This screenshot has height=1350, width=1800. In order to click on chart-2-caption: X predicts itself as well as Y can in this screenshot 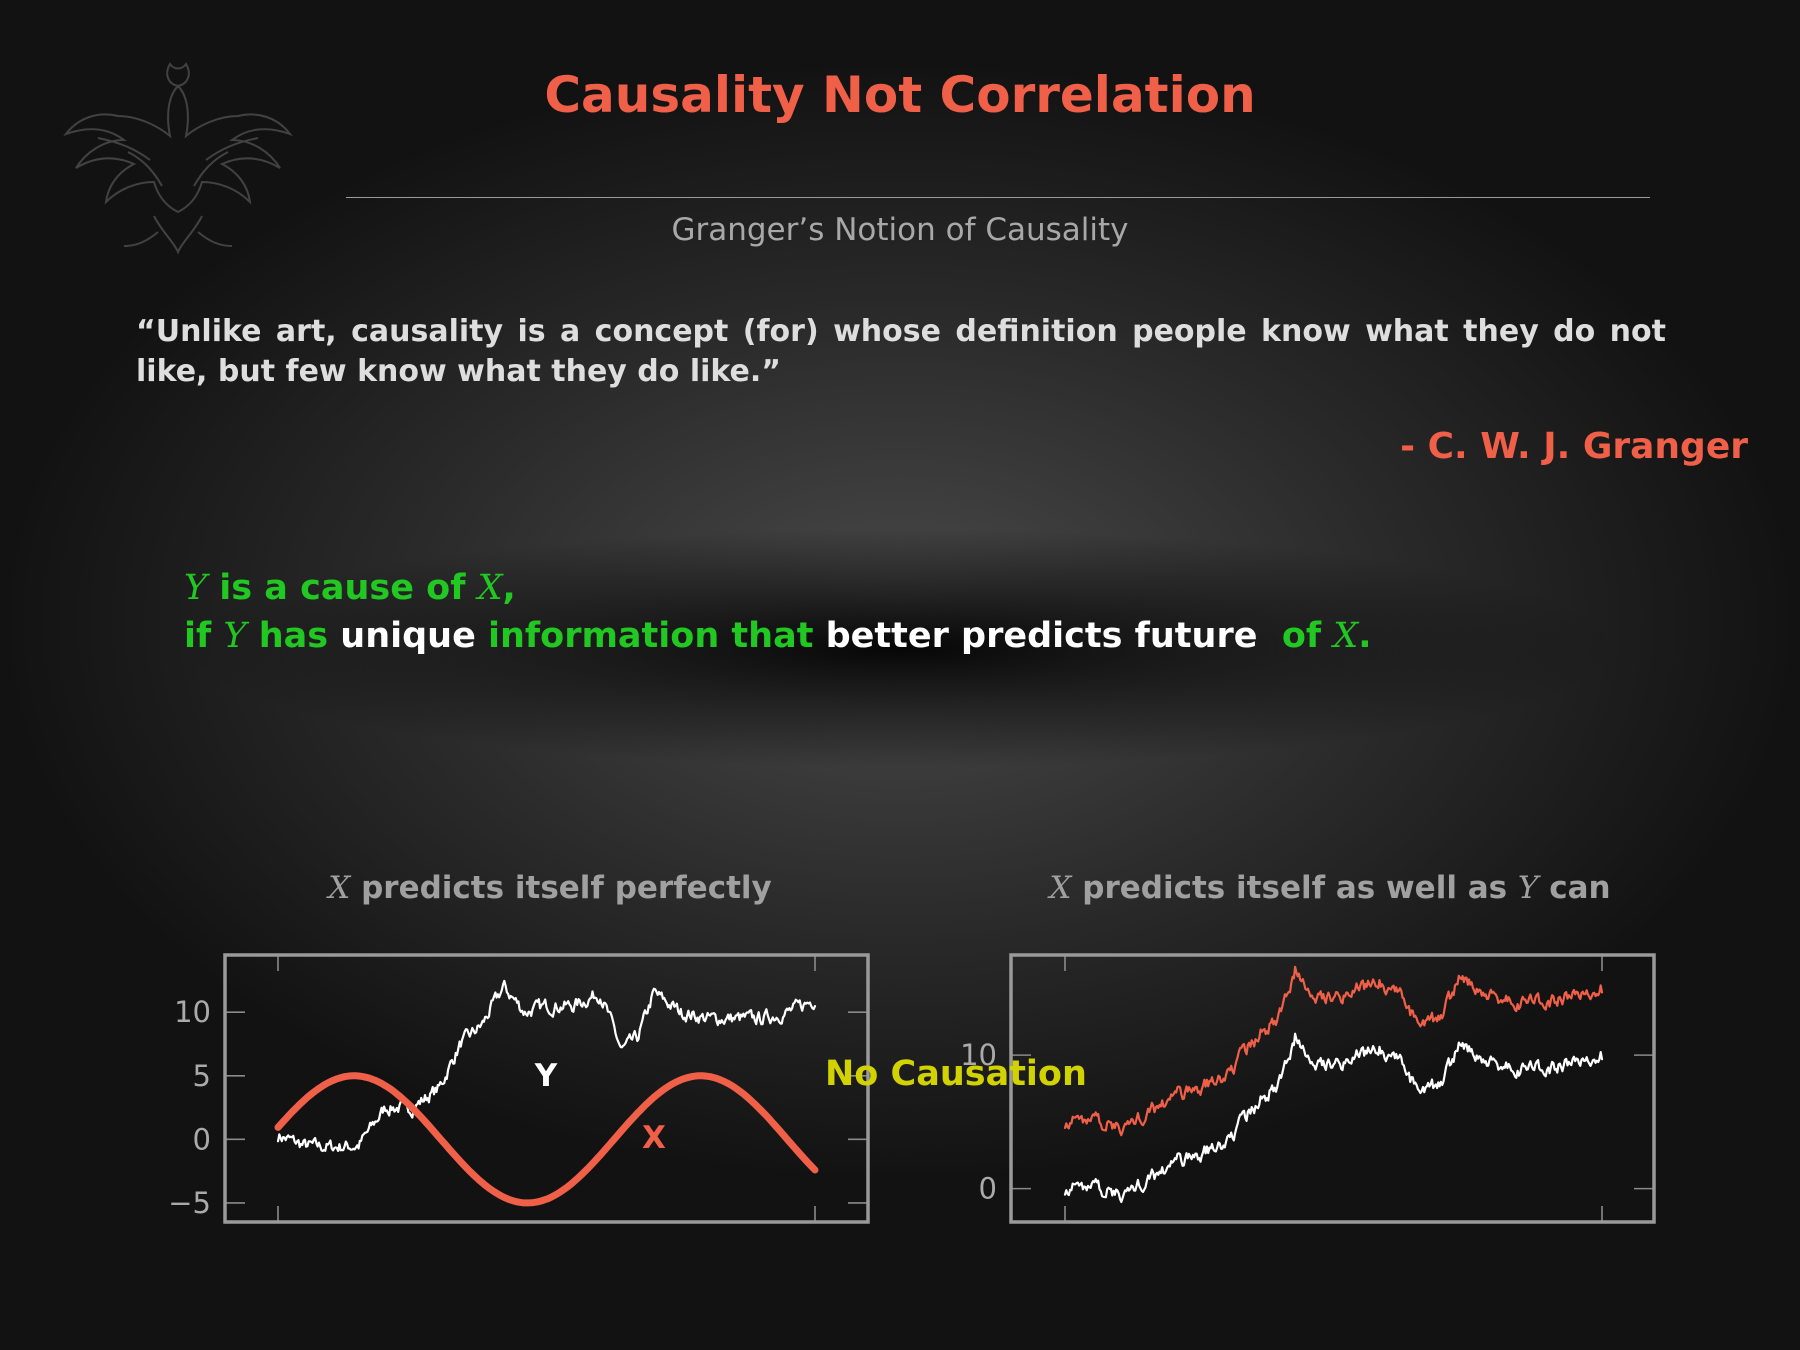, I will do `click(1330, 888)`.